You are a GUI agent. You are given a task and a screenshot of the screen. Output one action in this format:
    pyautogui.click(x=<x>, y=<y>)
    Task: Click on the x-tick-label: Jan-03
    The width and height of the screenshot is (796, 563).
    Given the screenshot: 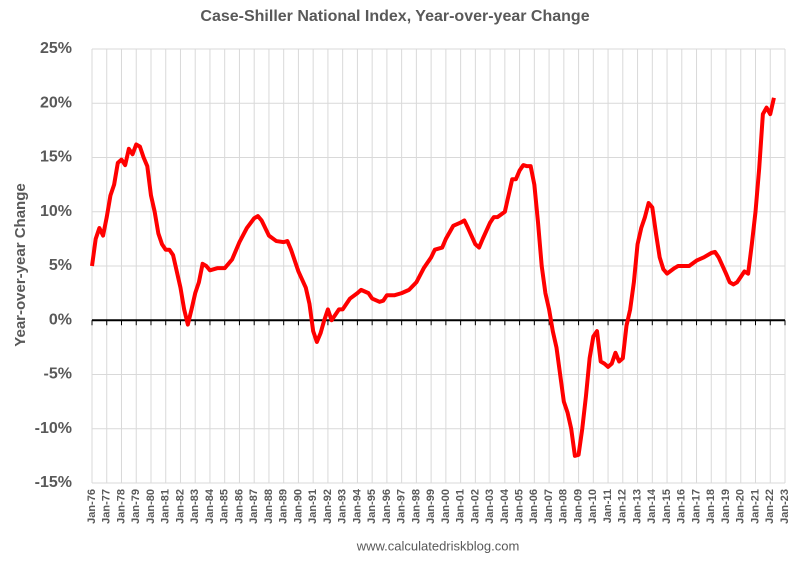 What is the action you would take?
    pyautogui.click(x=490, y=506)
    